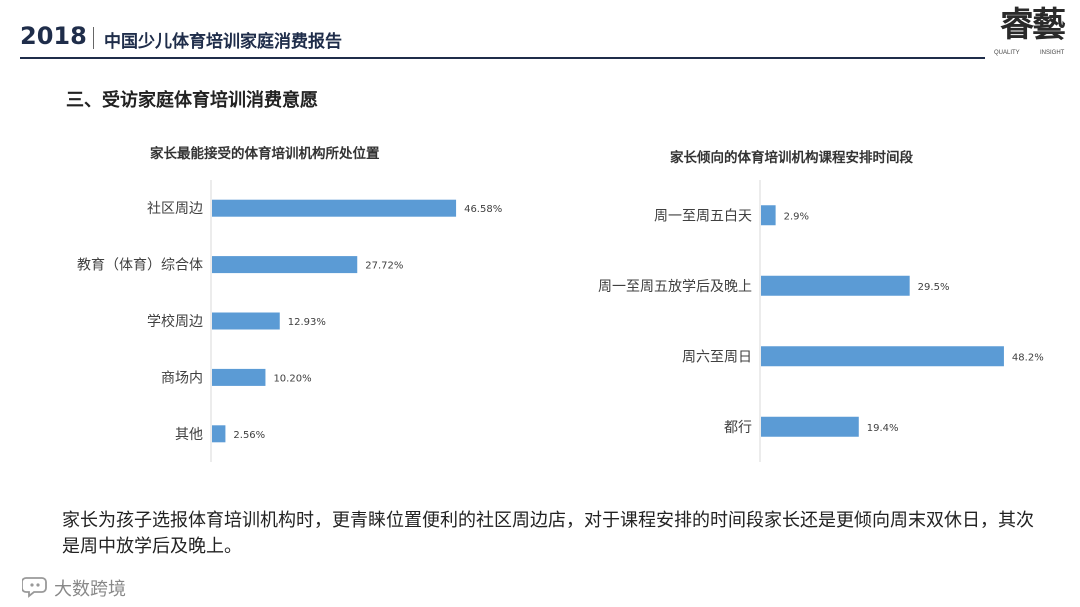  I want to click on category-label: 其他, so click(189, 435).